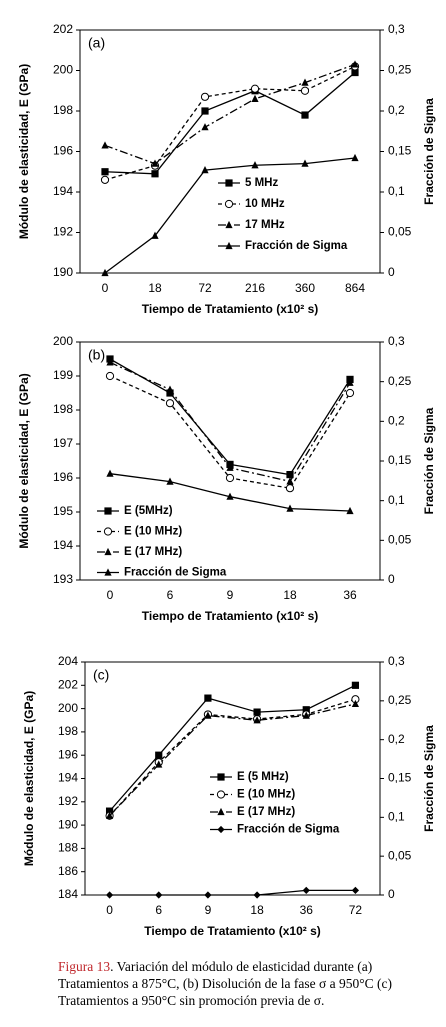  I want to click on x-tick-label: 9, so click(208, 910).